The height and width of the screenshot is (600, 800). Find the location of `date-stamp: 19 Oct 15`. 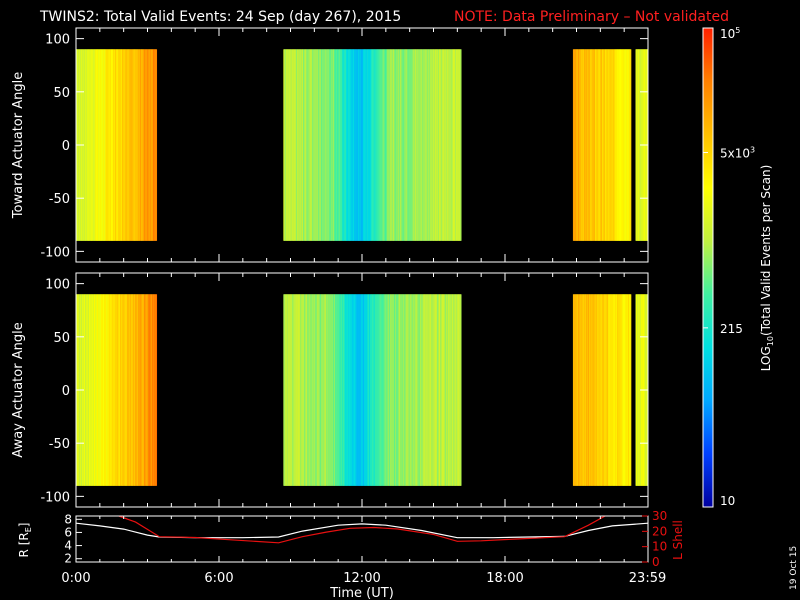

date-stamp: 19 Oct 15 is located at coordinates (794, 568).